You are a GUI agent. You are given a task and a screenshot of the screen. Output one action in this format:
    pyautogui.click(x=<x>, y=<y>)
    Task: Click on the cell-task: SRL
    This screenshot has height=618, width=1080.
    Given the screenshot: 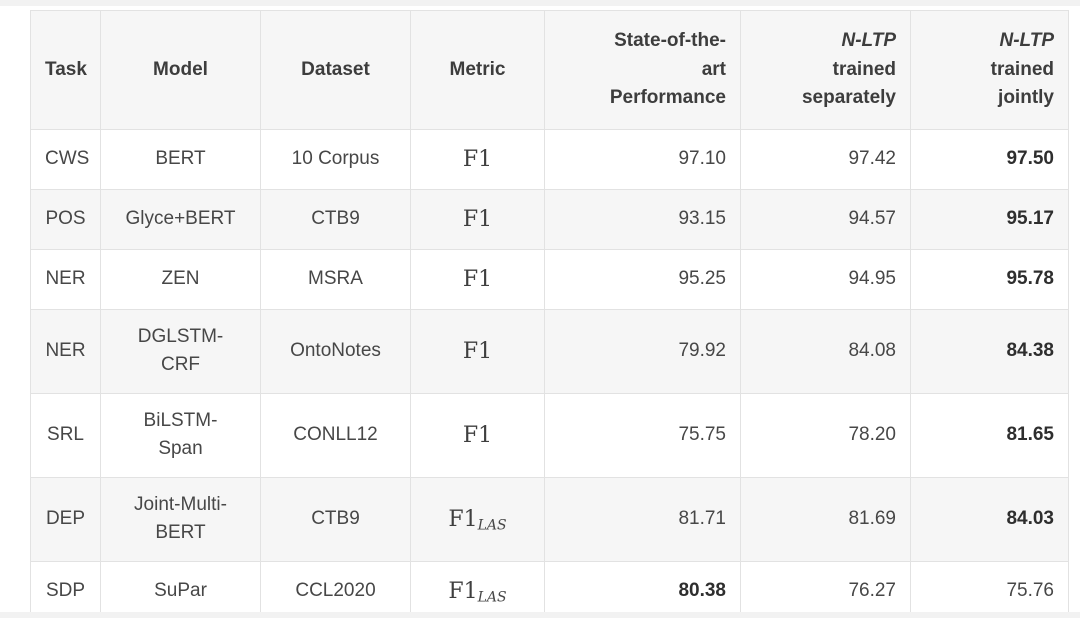 What is the action you would take?
    pyautogui.click(x=65, y=435)
    